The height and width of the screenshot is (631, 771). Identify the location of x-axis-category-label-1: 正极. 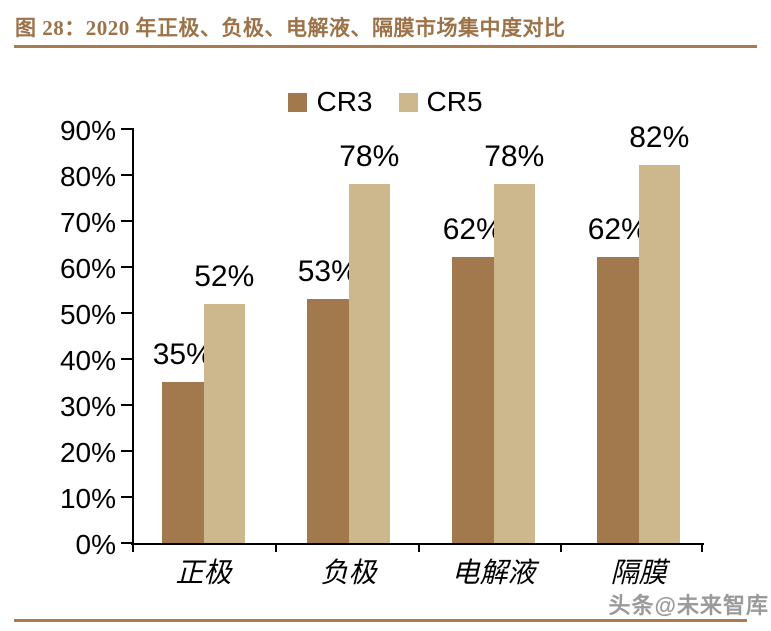
(203, 573).